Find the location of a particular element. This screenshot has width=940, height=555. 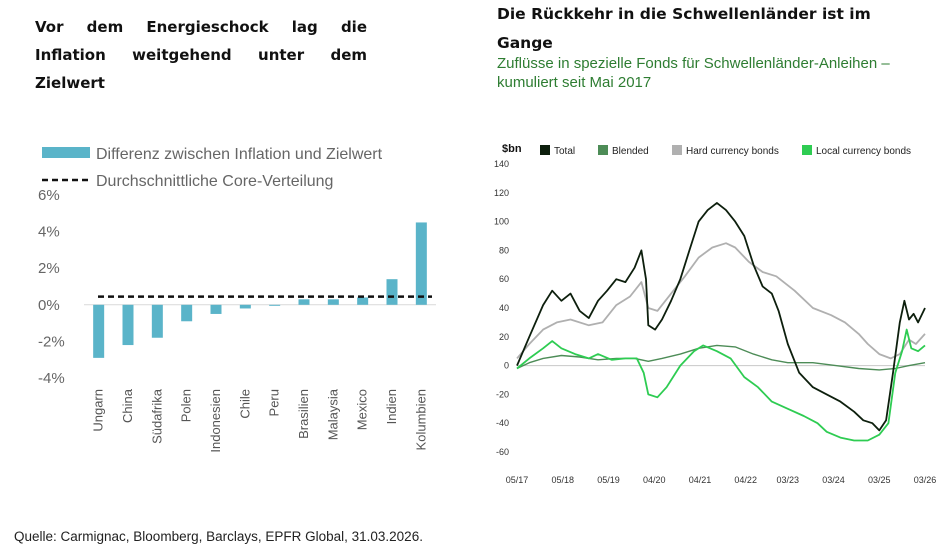

category-label: Polen is located at coordinates (186, 405).